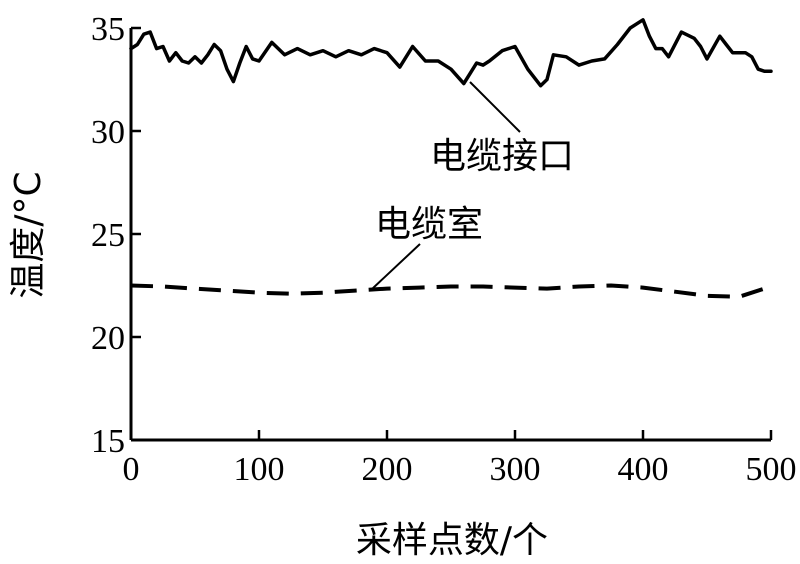 This screenshot has width=800, height=564. I want to click on series-line-cable-room, so click(451, 291).